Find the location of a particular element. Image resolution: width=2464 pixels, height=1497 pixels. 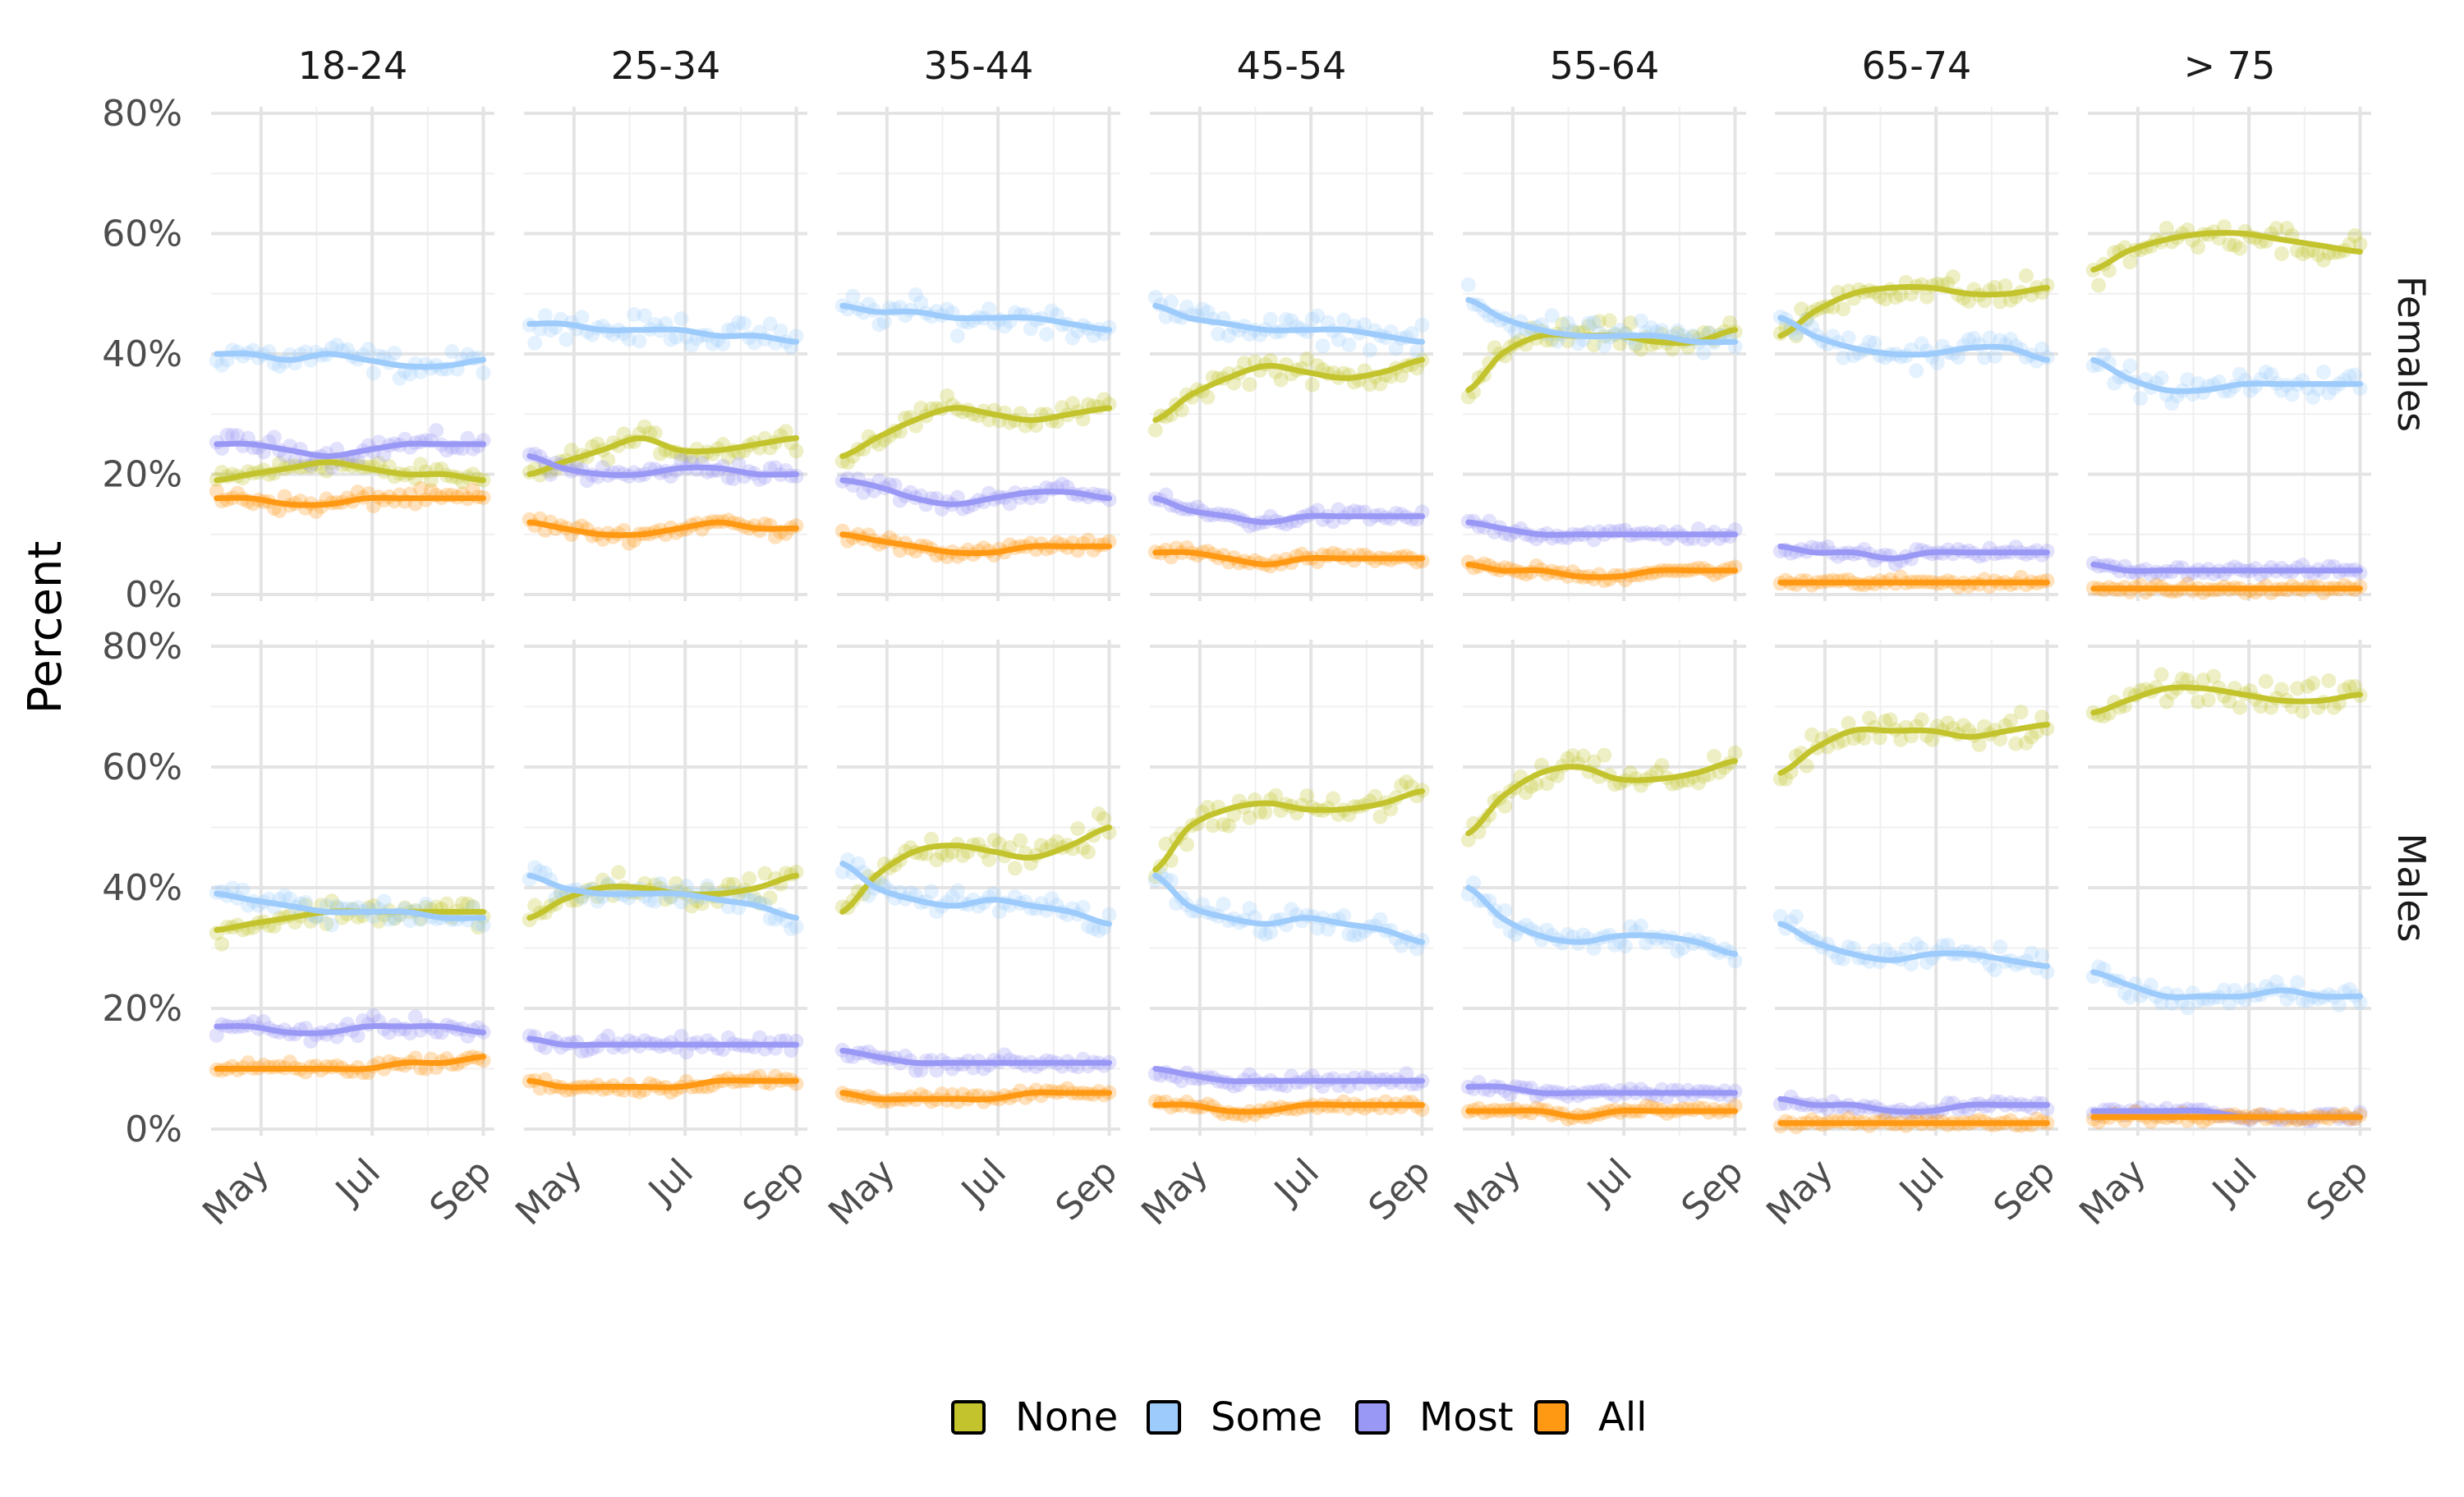

legend-item-some: Some is located at coordinates (1234, 1417).